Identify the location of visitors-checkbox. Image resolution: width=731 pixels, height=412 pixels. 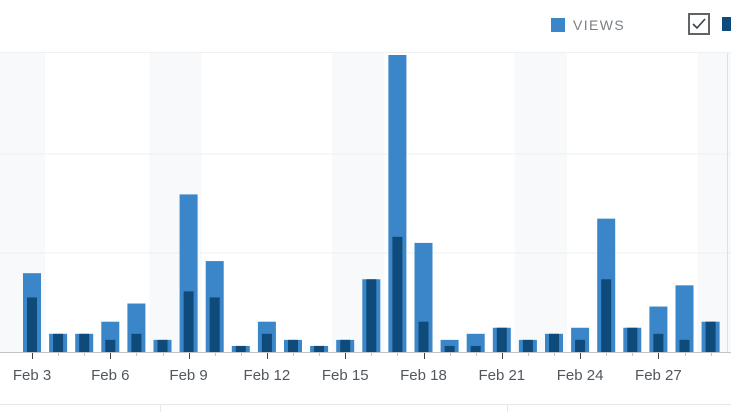
(699, 24).